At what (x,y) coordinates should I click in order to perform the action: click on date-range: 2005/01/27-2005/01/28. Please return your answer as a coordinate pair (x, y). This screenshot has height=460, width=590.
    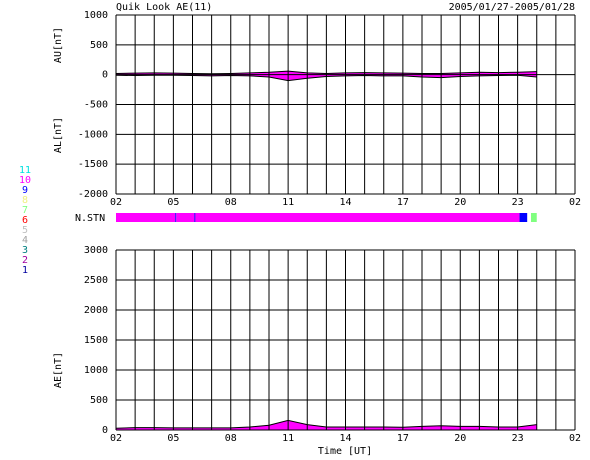
    Looking at the image, I should click on (512, 7).